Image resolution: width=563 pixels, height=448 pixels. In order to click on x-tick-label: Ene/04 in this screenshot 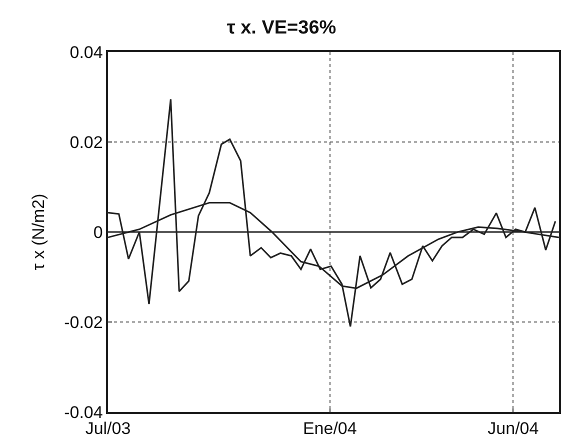, I will do `click(329, 428)`.